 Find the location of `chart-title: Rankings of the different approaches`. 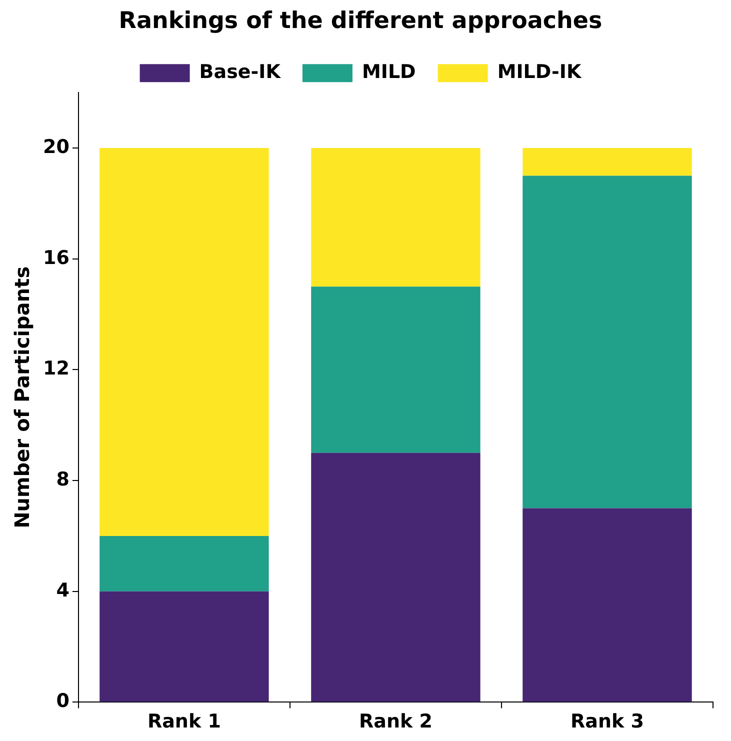

chart-title: Rankings of the different approaches is located at coordinates (360, 21).